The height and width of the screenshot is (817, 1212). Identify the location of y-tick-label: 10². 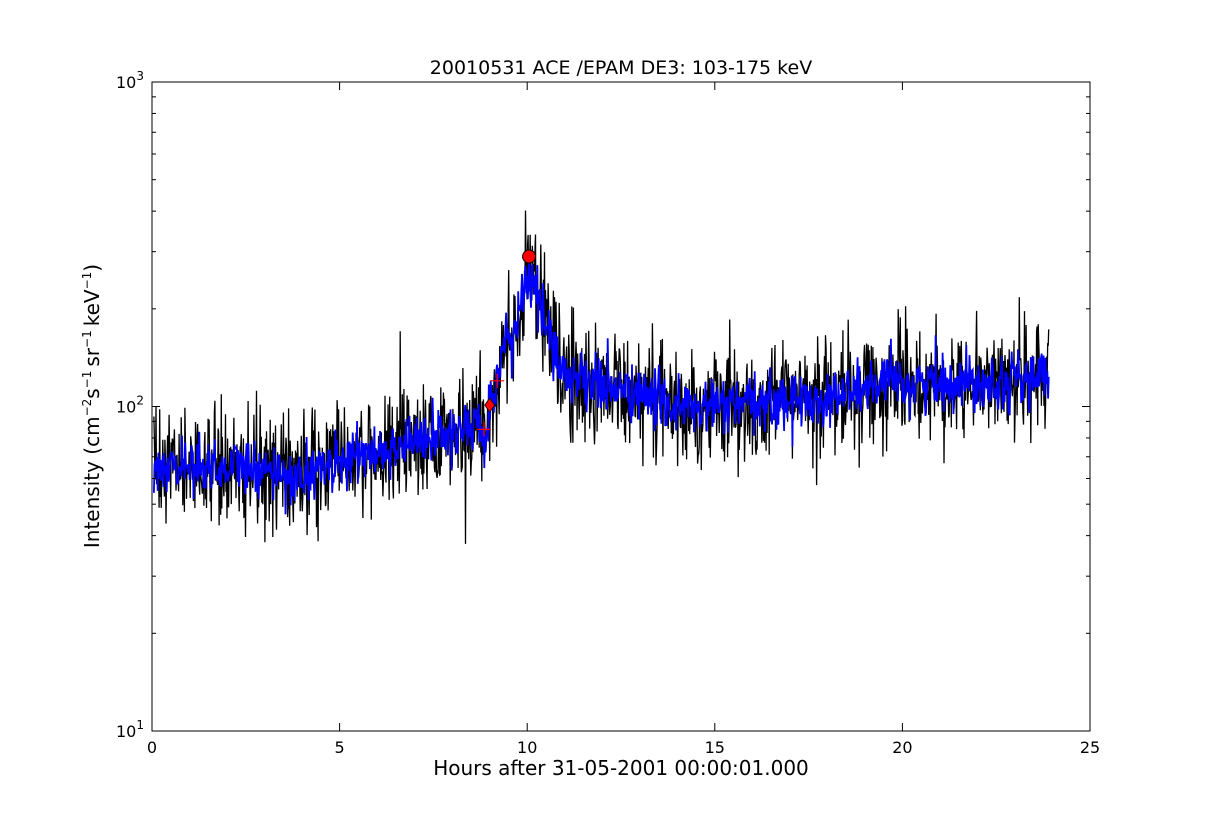
(130, 405).